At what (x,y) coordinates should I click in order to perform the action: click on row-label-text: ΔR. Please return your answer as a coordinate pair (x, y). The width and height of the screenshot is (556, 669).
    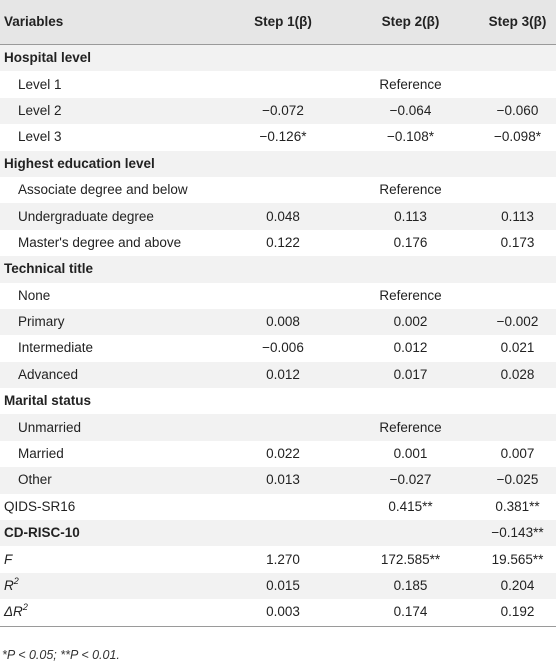
    Looking at the image, I should click on (13, 612).